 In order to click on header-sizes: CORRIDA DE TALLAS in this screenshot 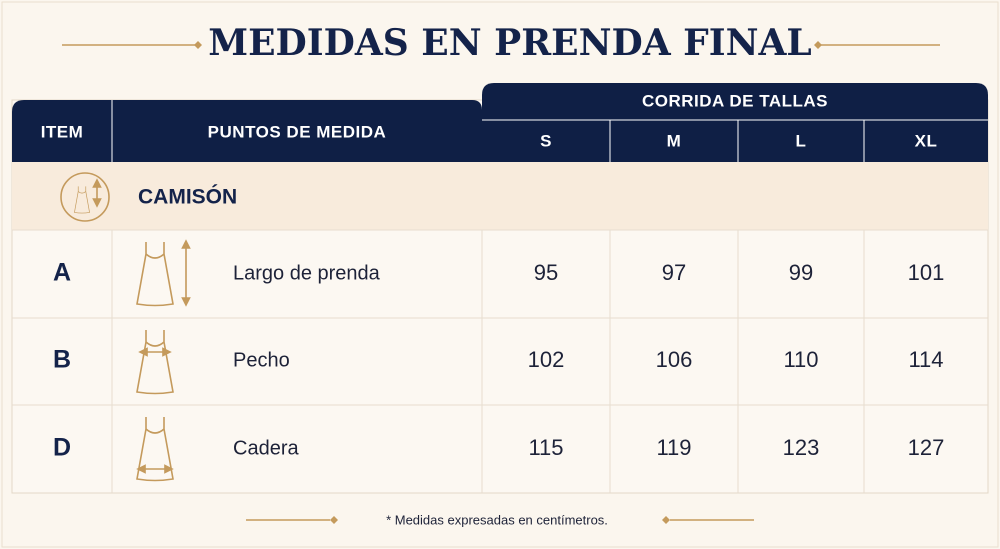, I will do `click(735, 100)`.